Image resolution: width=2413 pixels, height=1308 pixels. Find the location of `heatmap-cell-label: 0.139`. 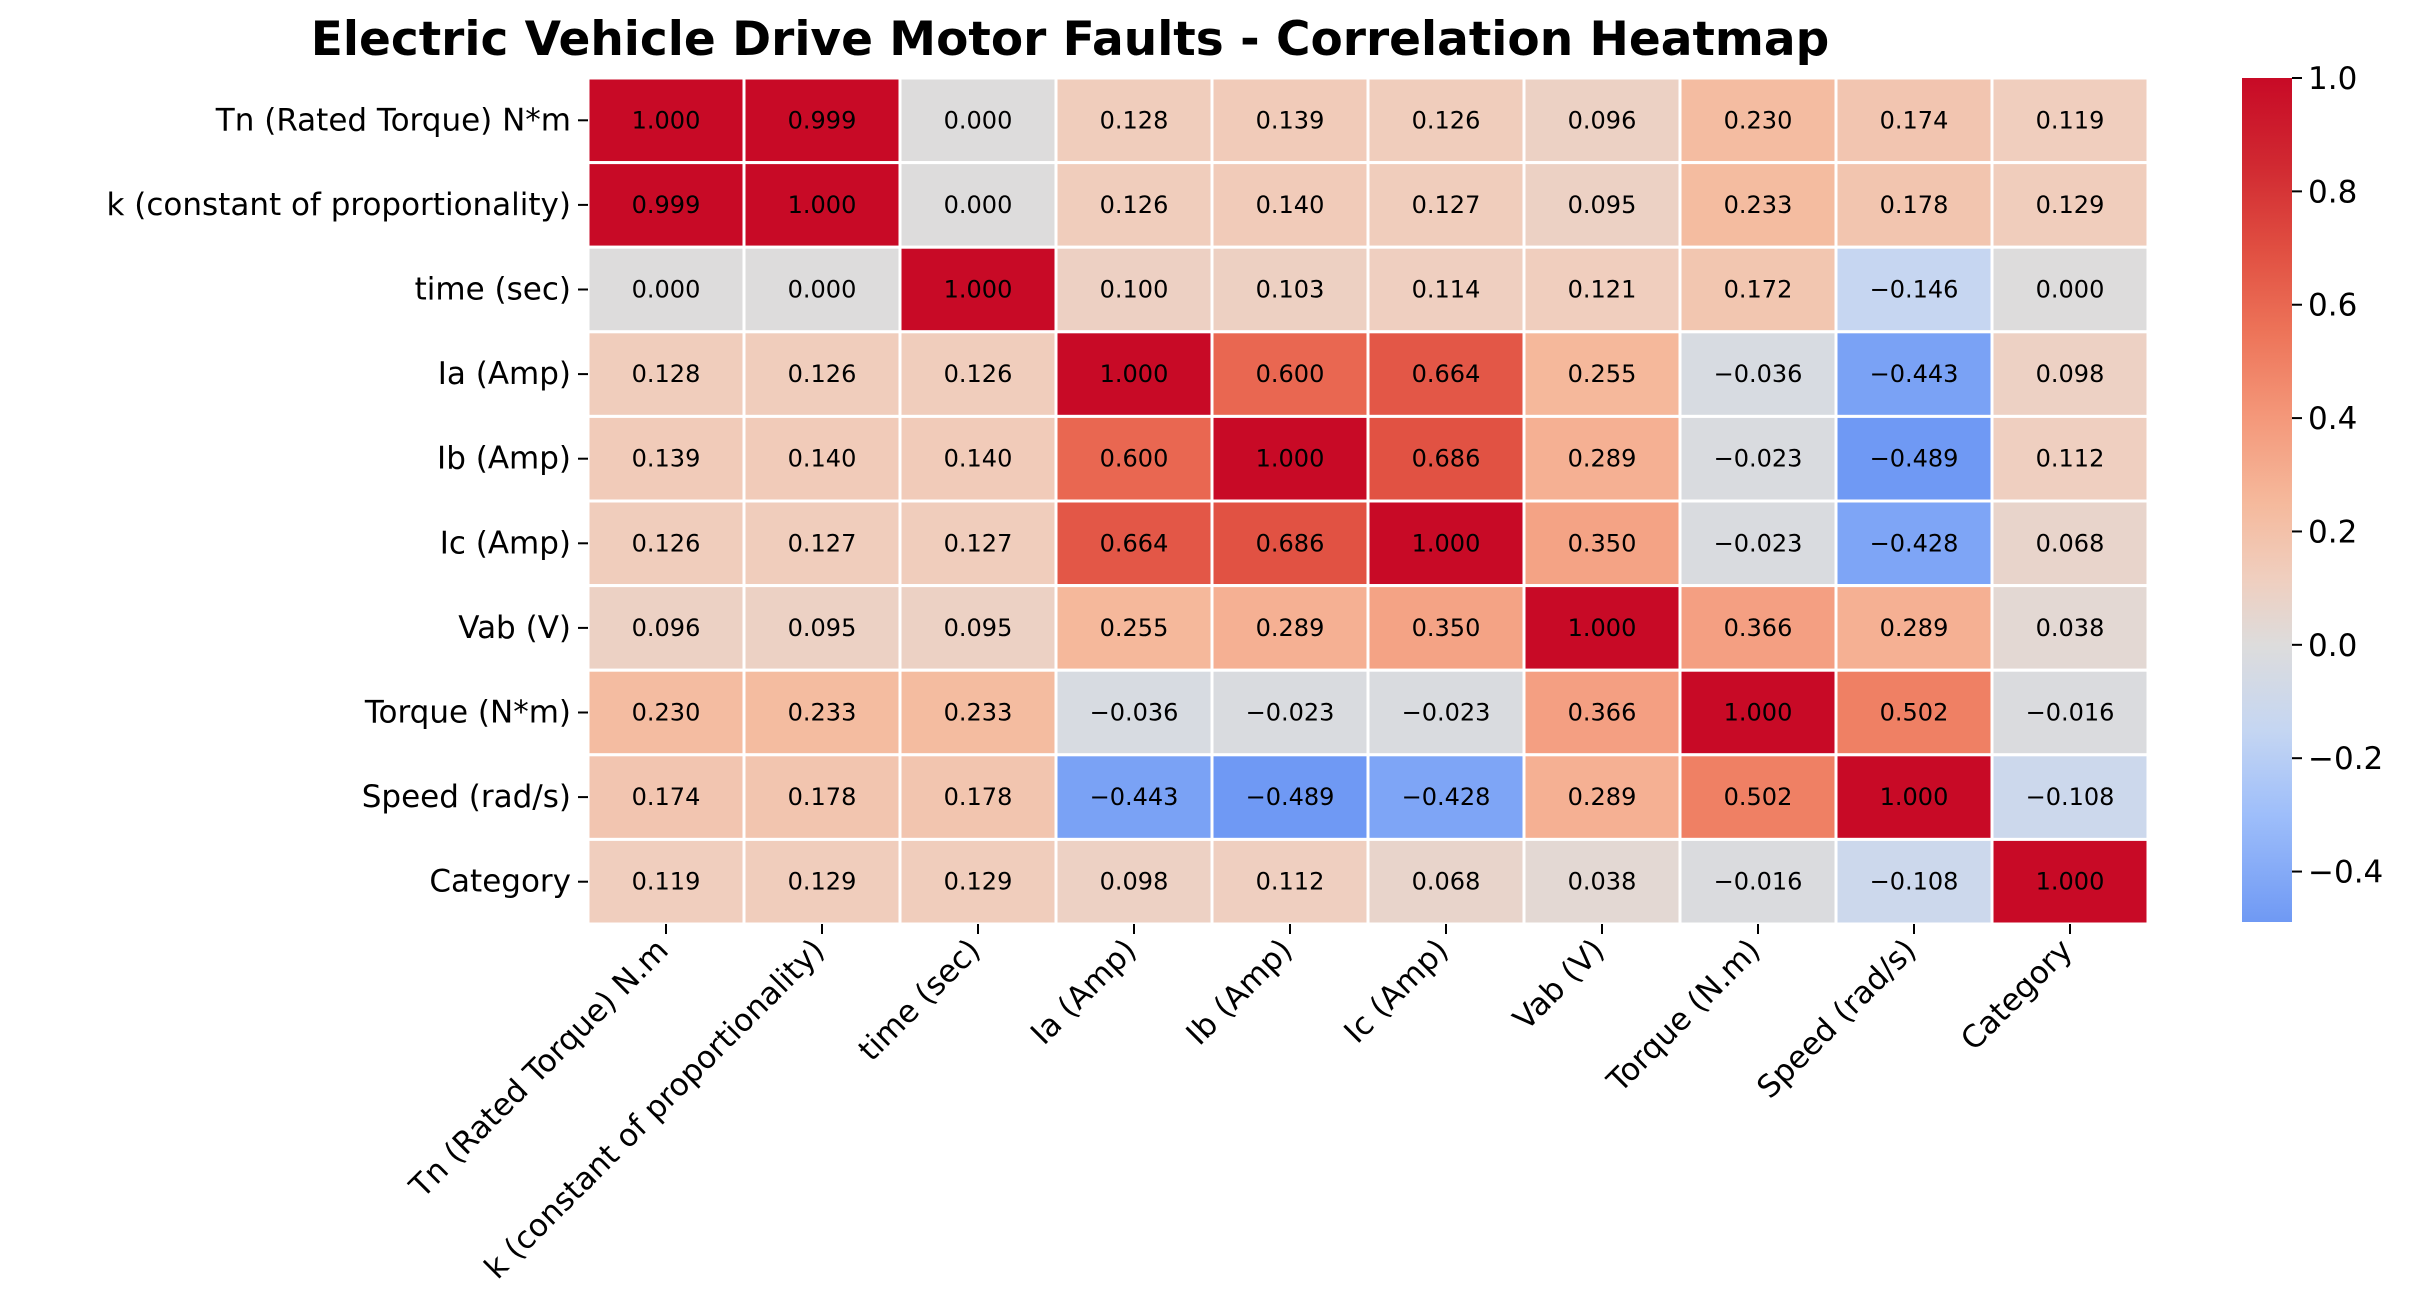

heatmap-cell-label: 0.139 is located at coordinates (666, 459).